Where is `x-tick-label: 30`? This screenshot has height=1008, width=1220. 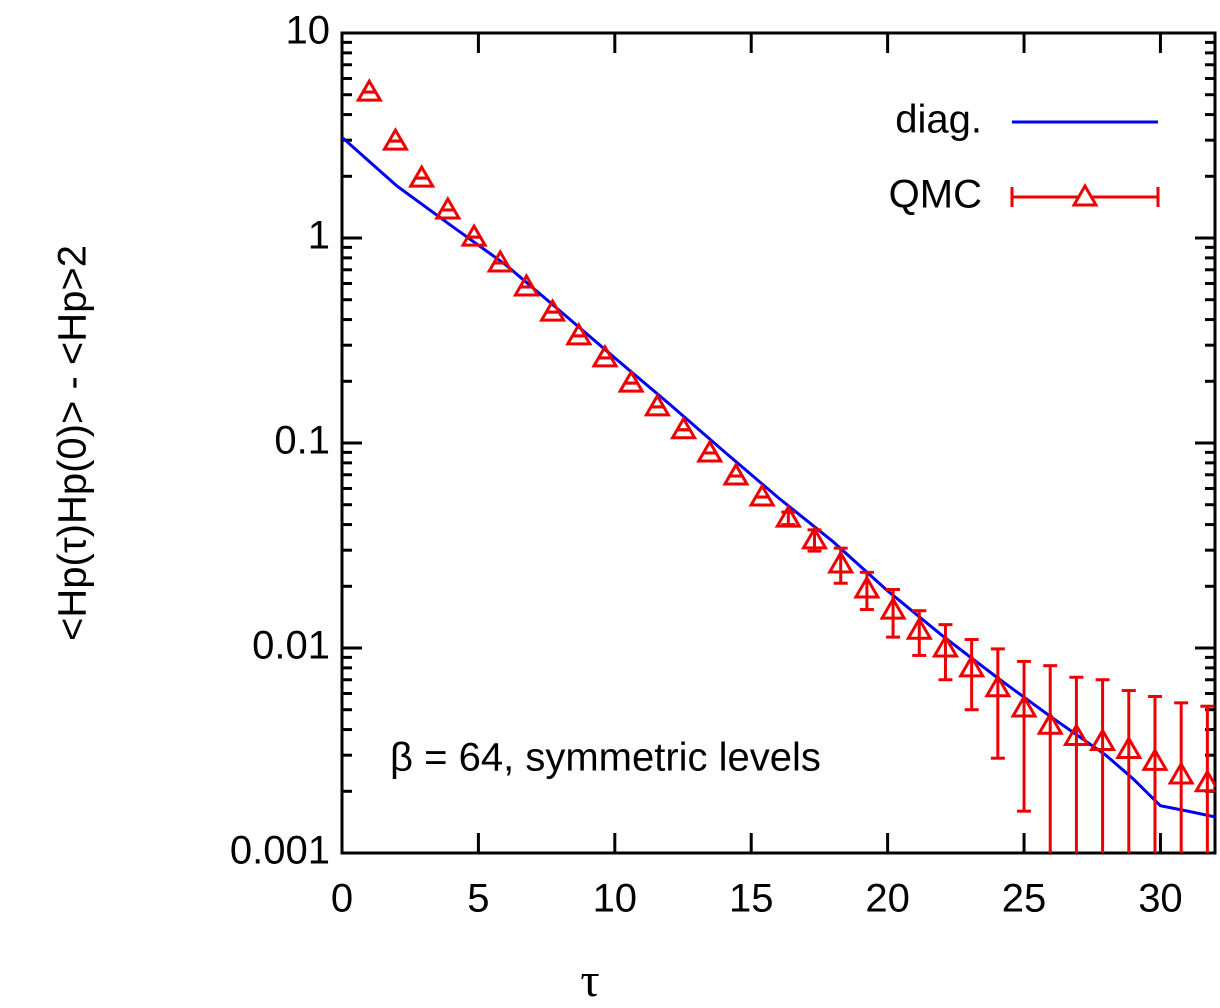 x-tick-label: 30 is located at coordinates (1160, 899).